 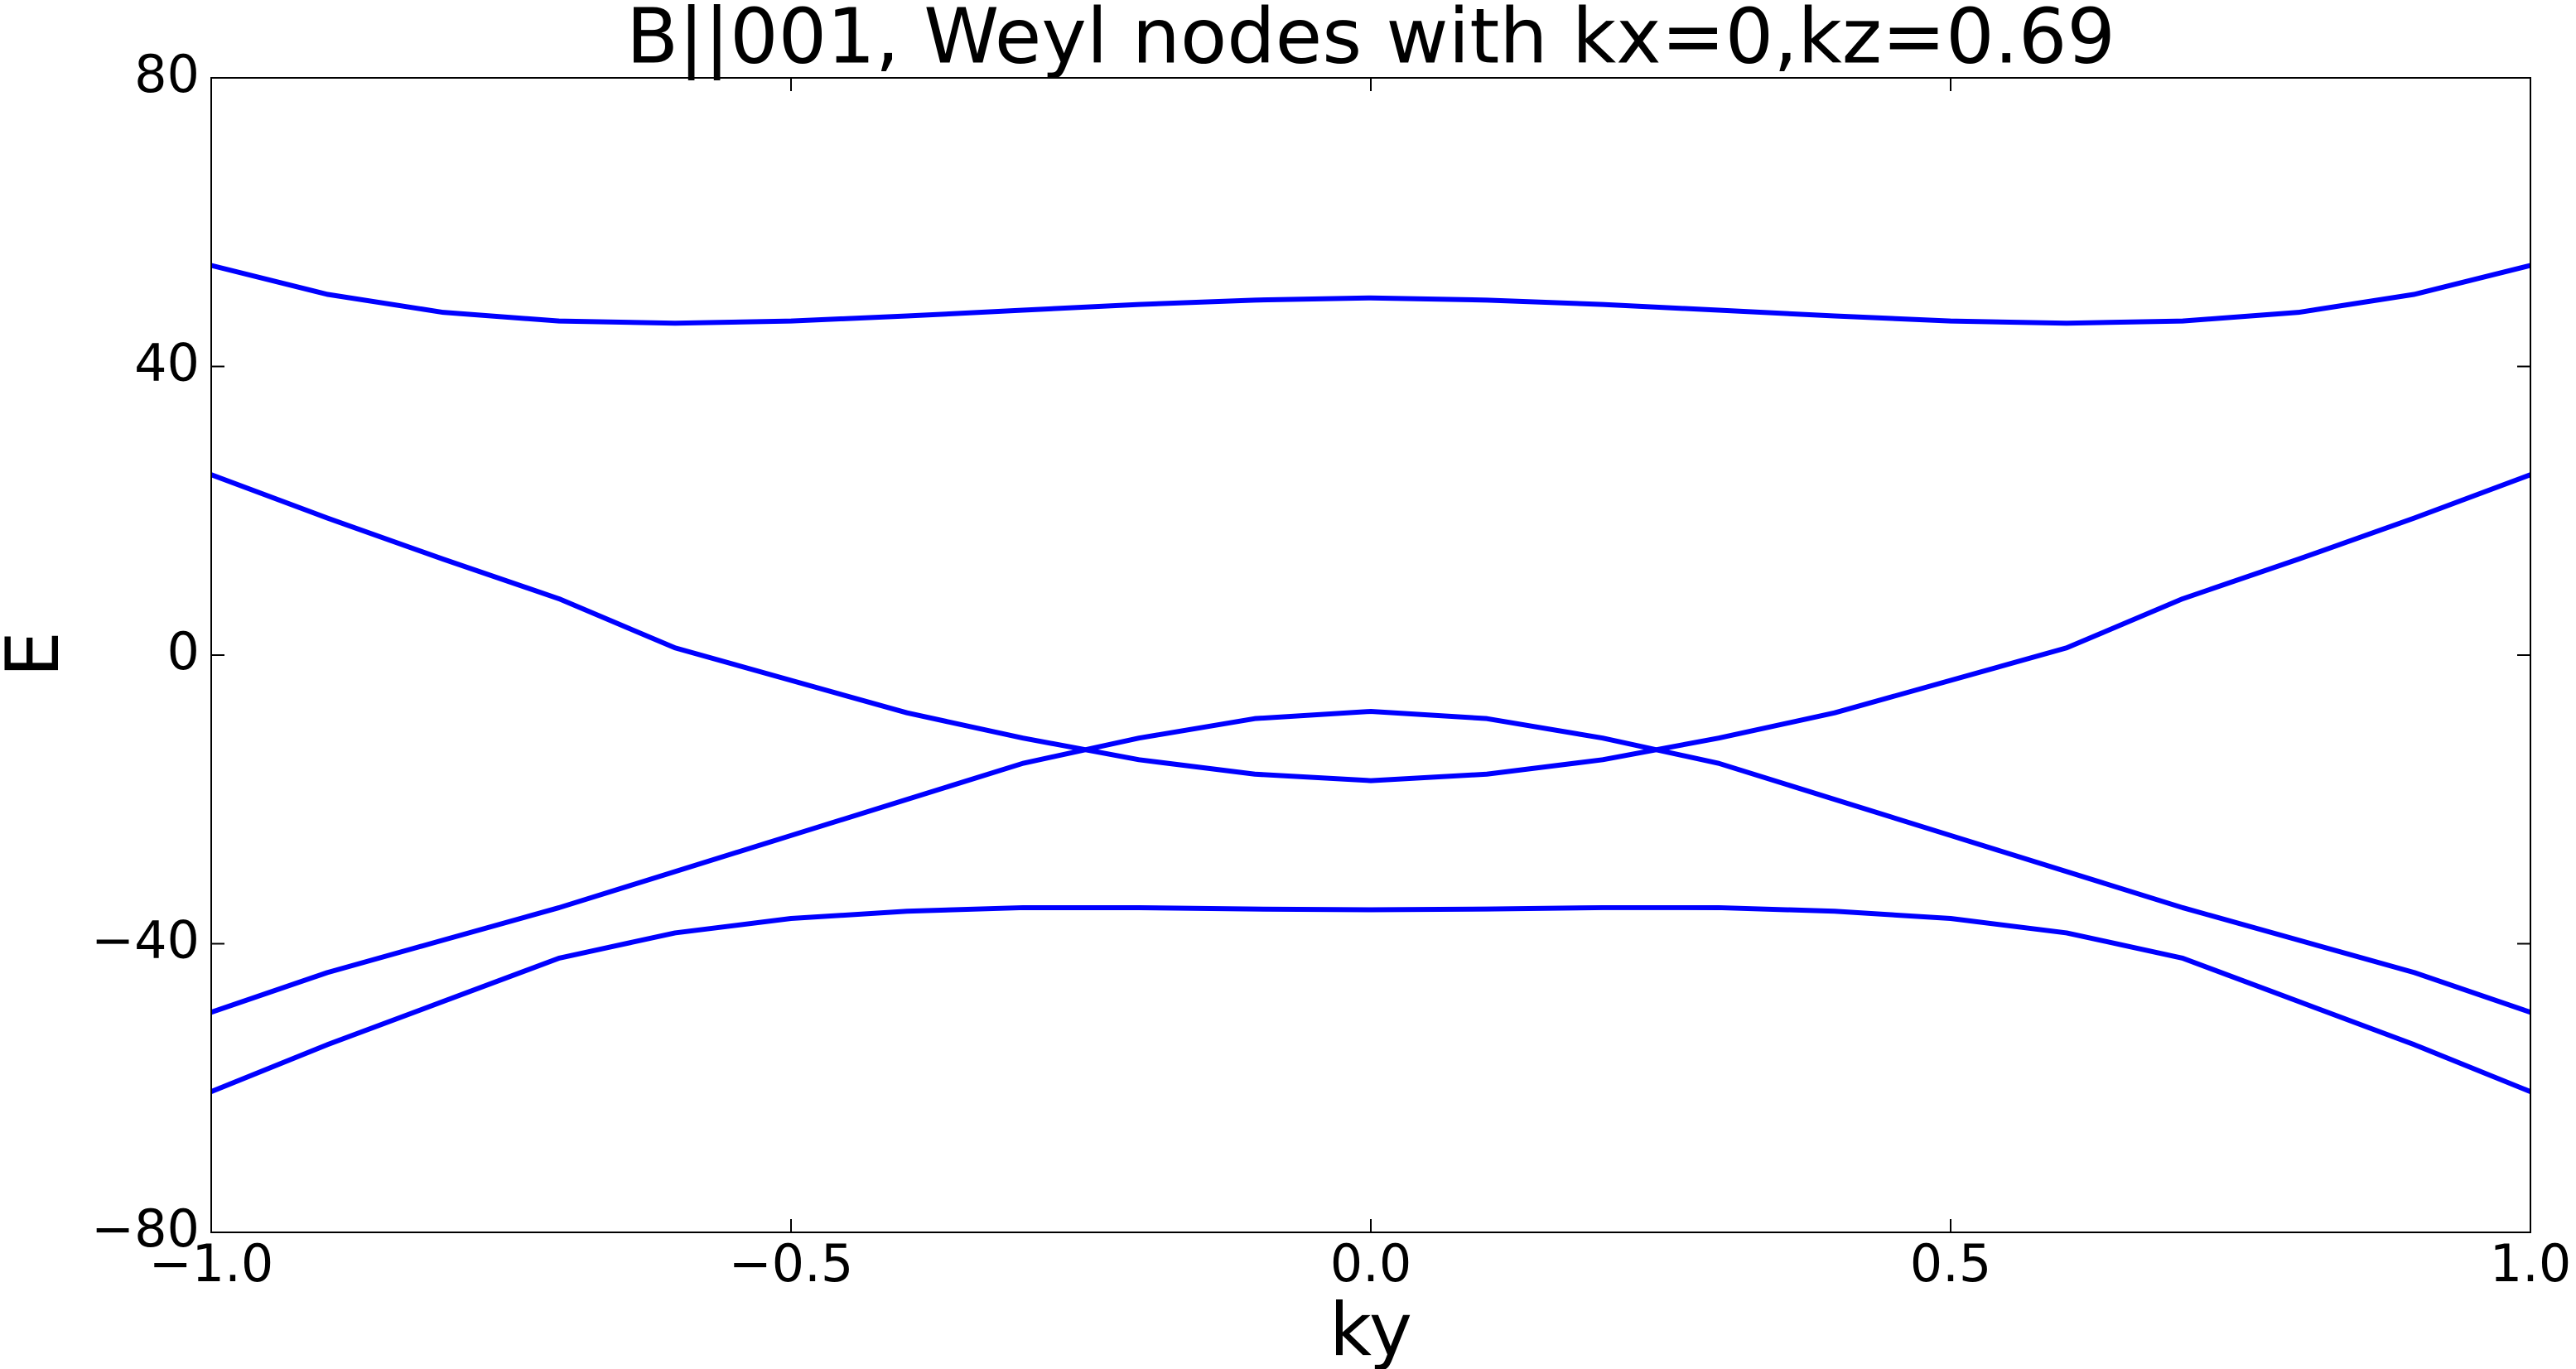 What do you see at coordinates (2531, 1264) in the screenshot?
I see `x-tick-label: 1.0` at bounding box center [2531, 1264].